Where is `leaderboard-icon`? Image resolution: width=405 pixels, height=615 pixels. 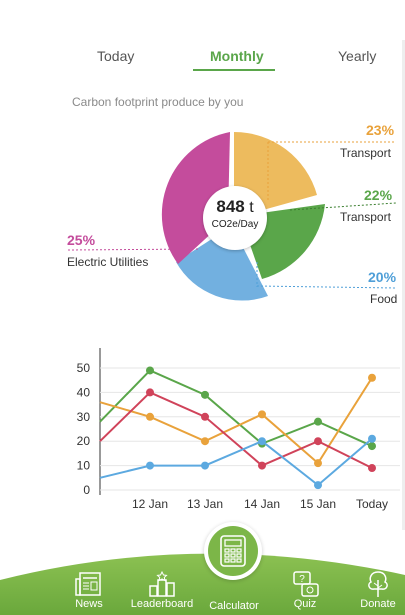 leaderboard-icon is located at coordinates (162, 583).